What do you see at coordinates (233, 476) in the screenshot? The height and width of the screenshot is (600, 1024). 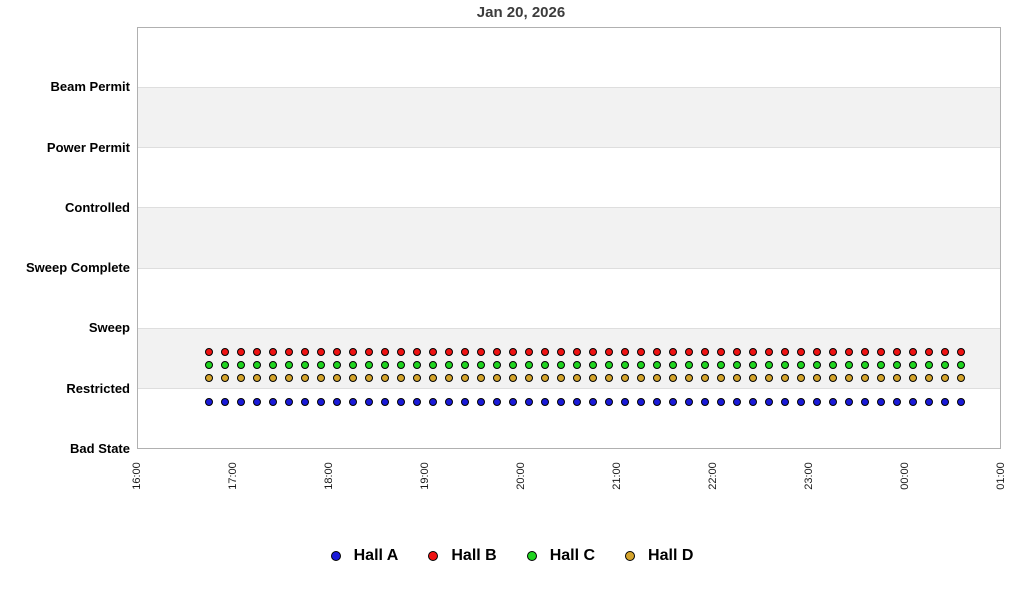 I see `x-tick-label: 17:00` at bounding box center [233, 476].